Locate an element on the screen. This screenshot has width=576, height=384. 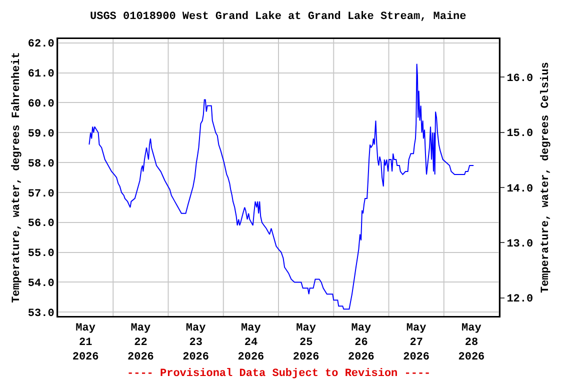
y-tick-label: 54.0 is located at coordinates (41, 284).